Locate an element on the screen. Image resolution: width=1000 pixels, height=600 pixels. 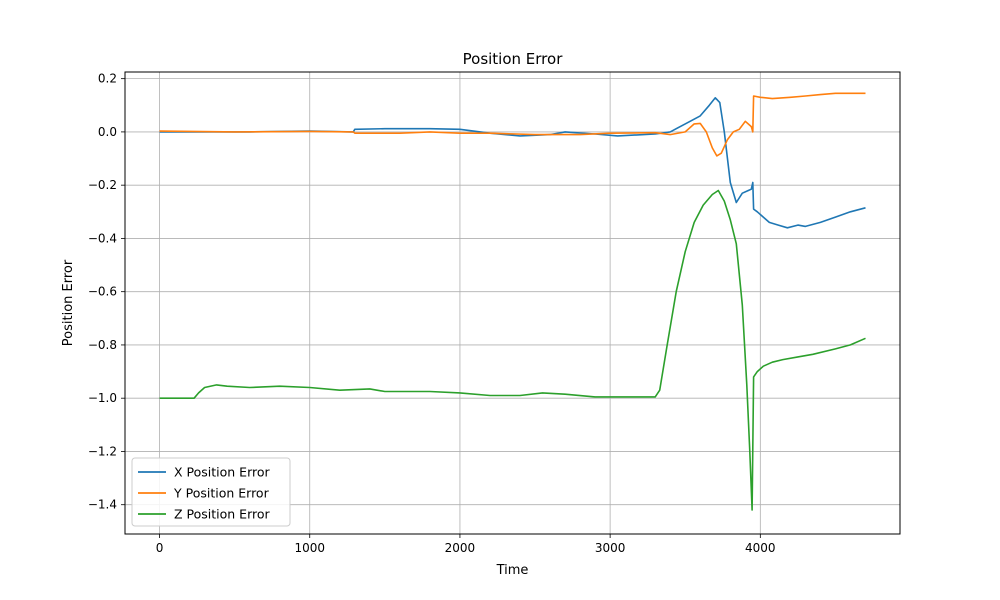
legend-box is located at coordinates (211, 492).